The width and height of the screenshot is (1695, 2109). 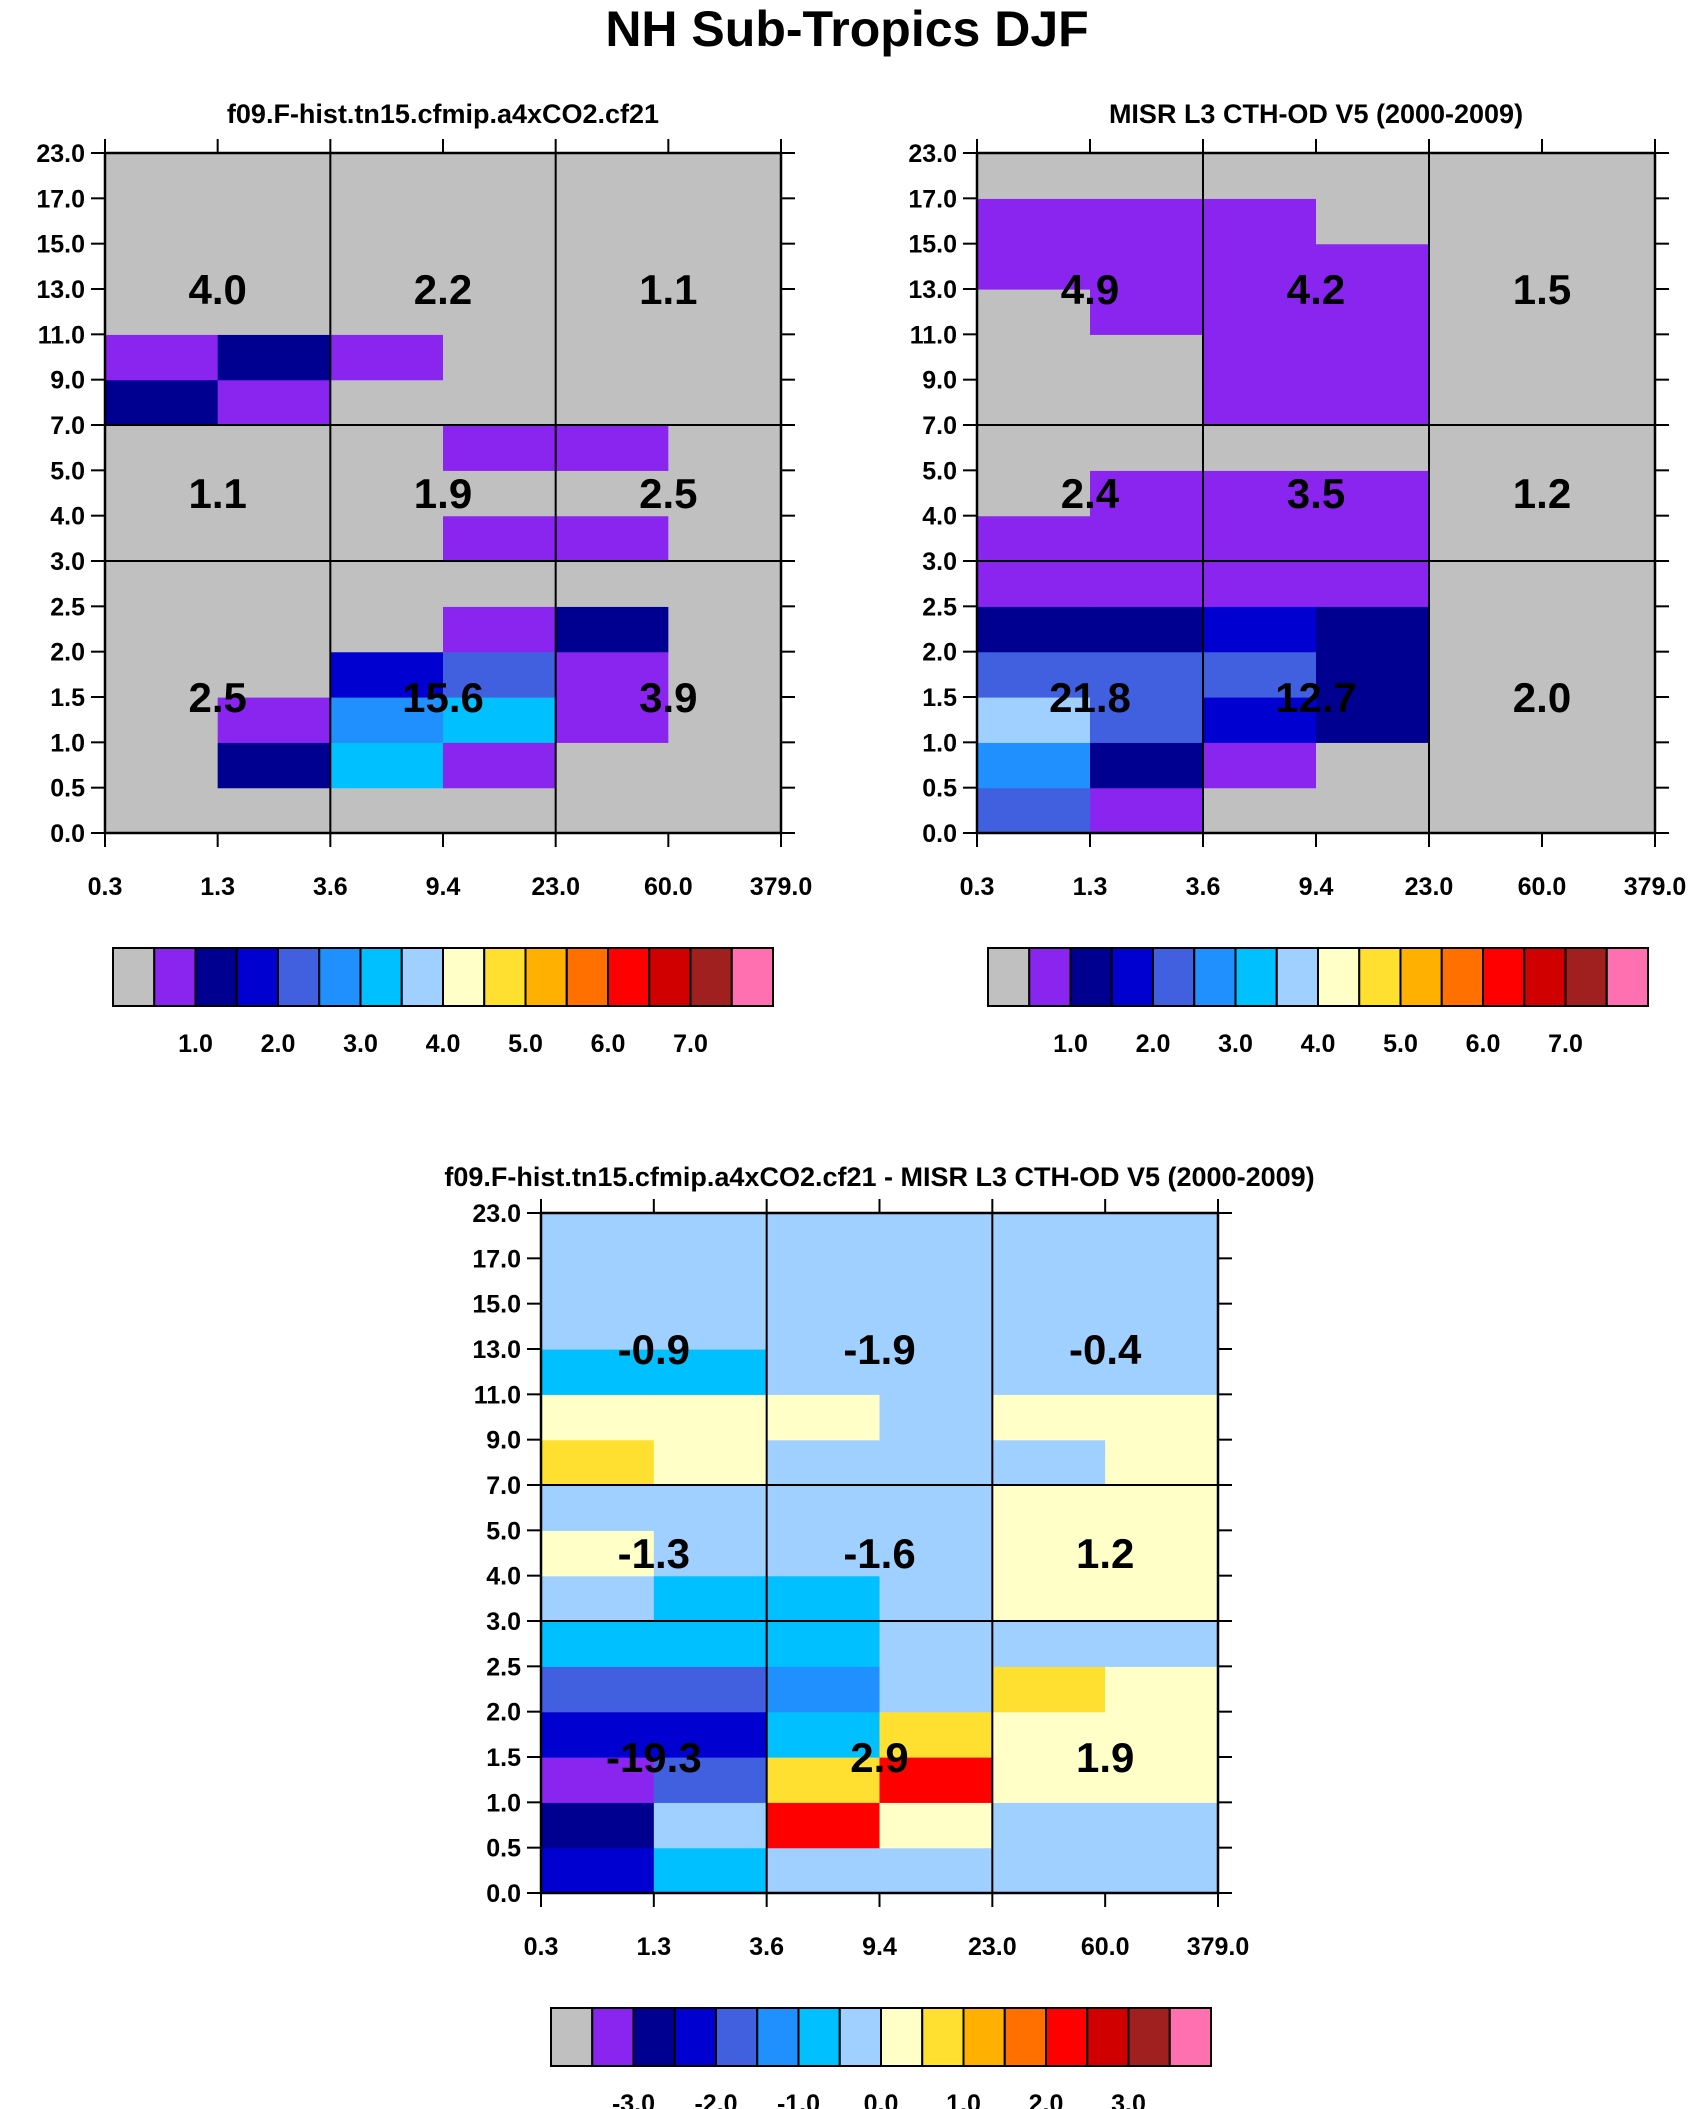 I want to click on block-total-label: 2.2, so click(x=443, y=289).